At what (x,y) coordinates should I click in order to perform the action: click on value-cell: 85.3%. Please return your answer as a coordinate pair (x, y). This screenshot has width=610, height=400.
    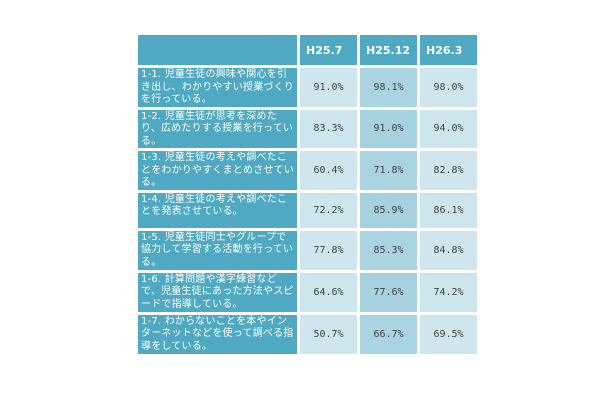
    Looking at the image, I should click on (388, 250).